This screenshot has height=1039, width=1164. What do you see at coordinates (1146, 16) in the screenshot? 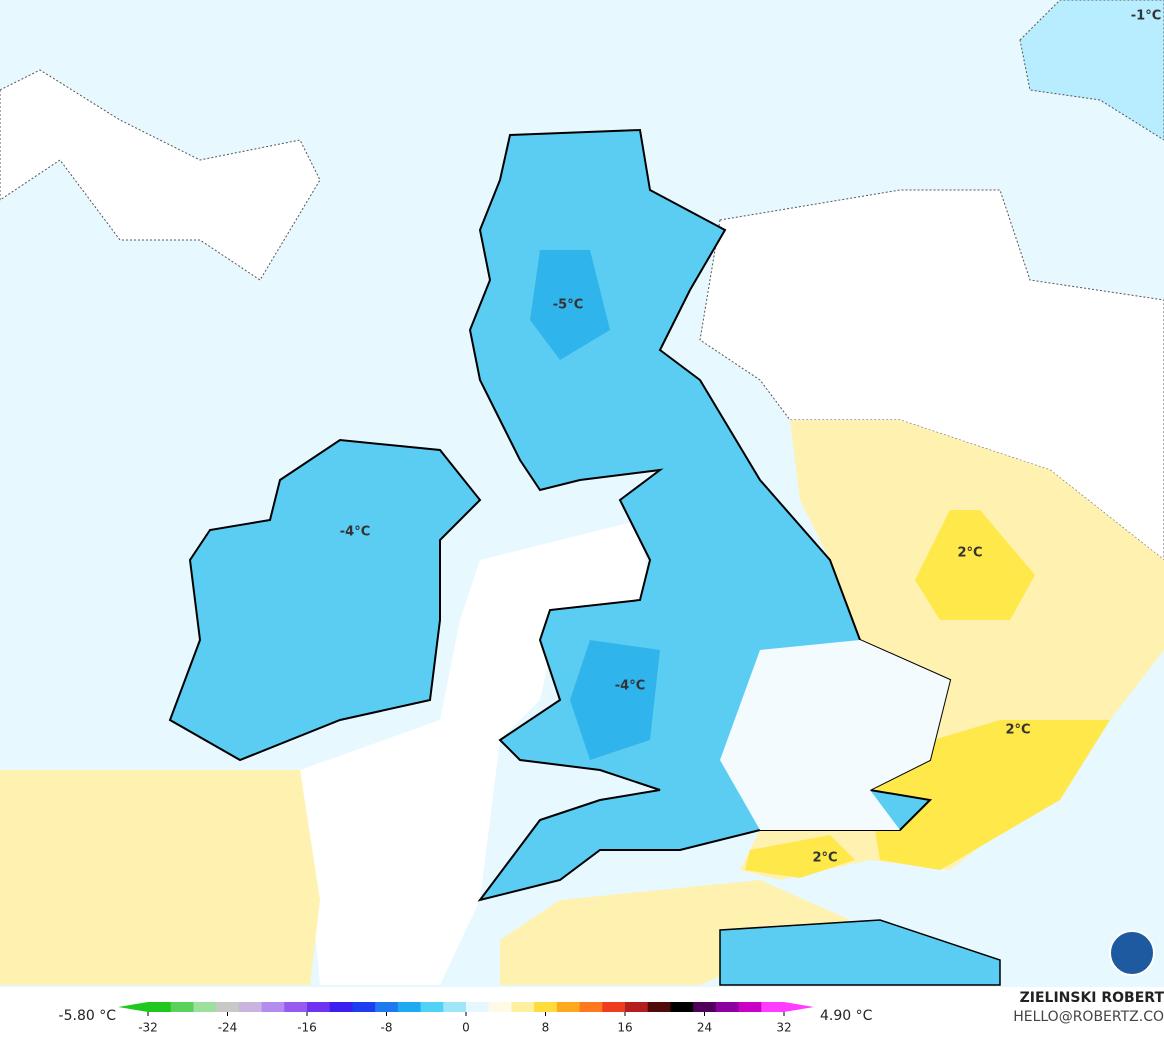
I see `map-label: -1°C` at bounding box center [1146, 16].